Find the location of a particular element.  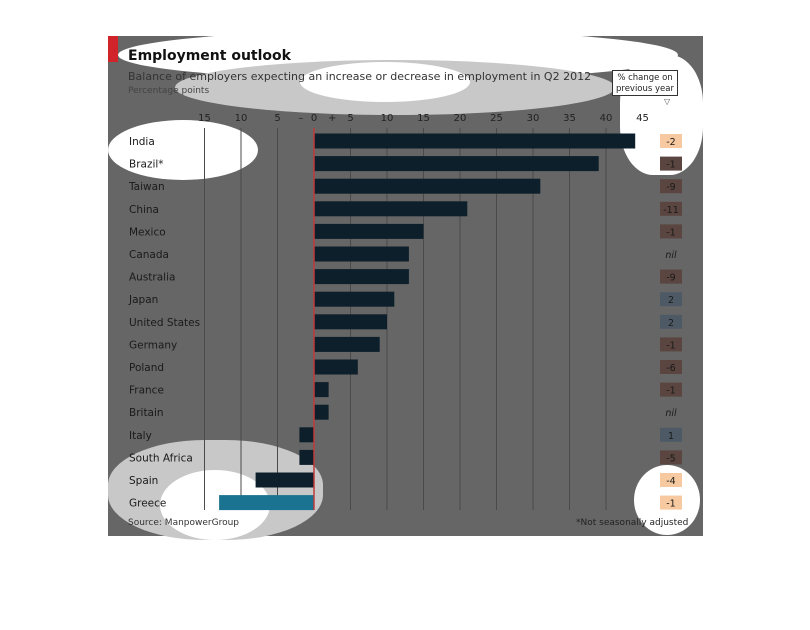

source-note: Source: ManpowerGroup is located at coordinates (184, 523).